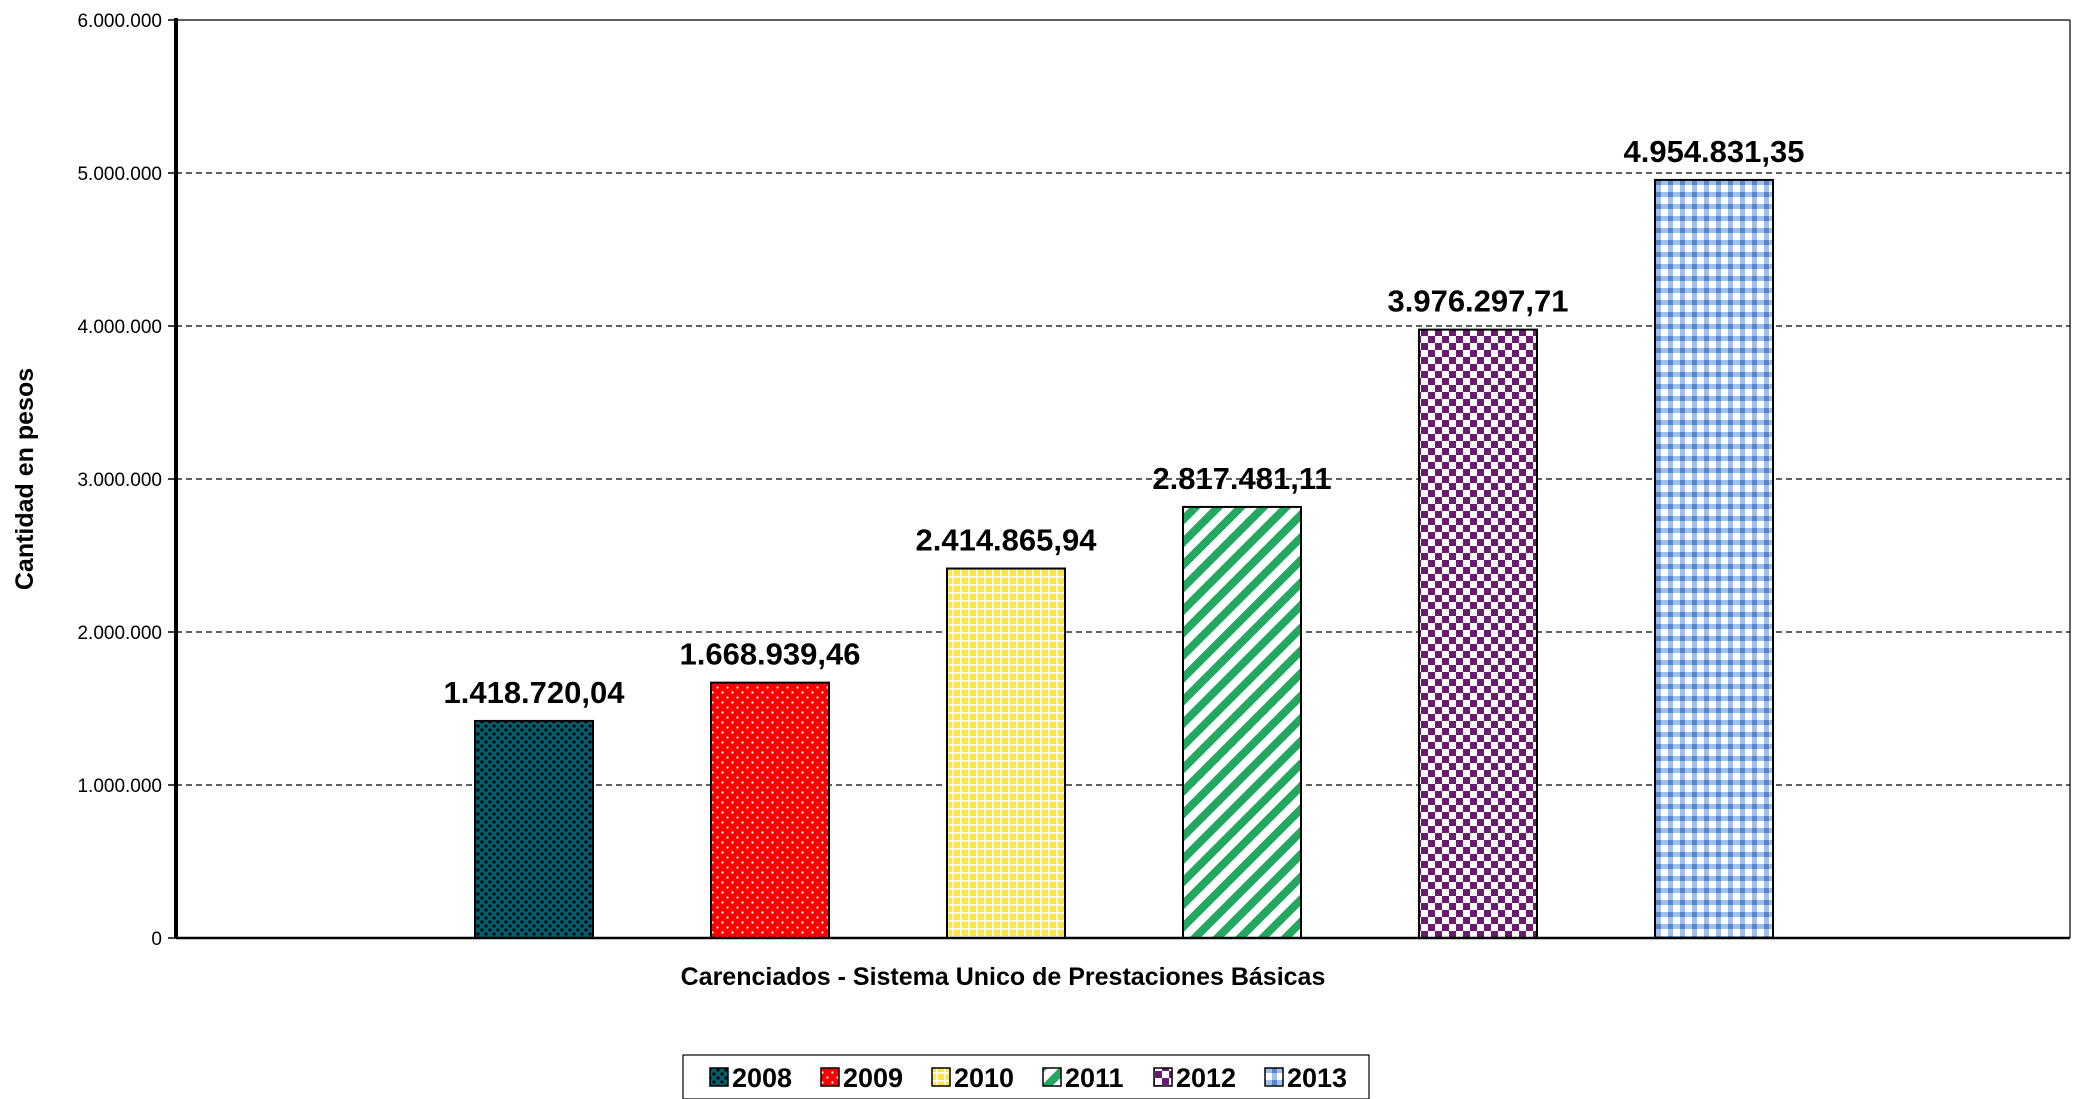  Describe the element at coordinates (156, 939) in the screenshot. I see `y-tick-label: 0` at that location.